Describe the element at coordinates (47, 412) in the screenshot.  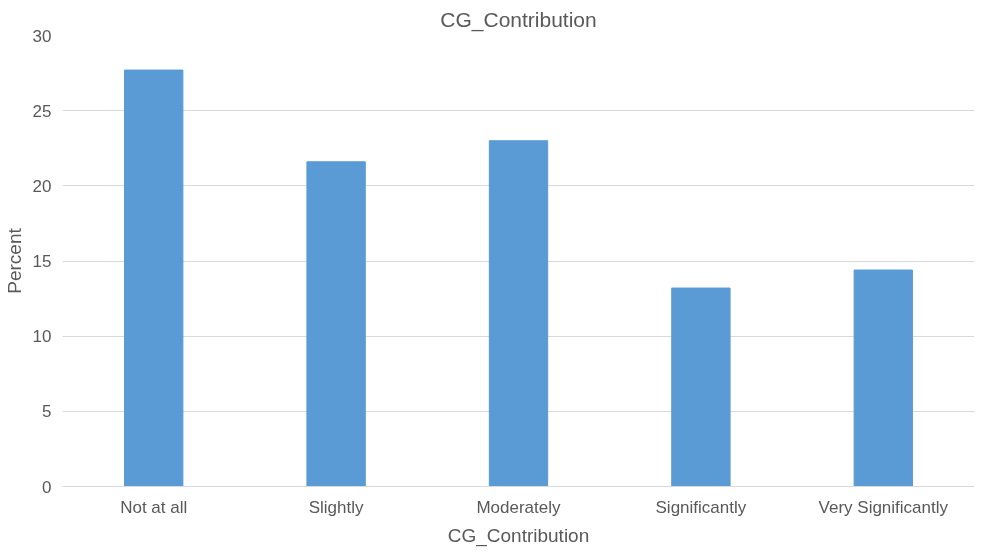
I see `y-tick-label: 5` at that location.